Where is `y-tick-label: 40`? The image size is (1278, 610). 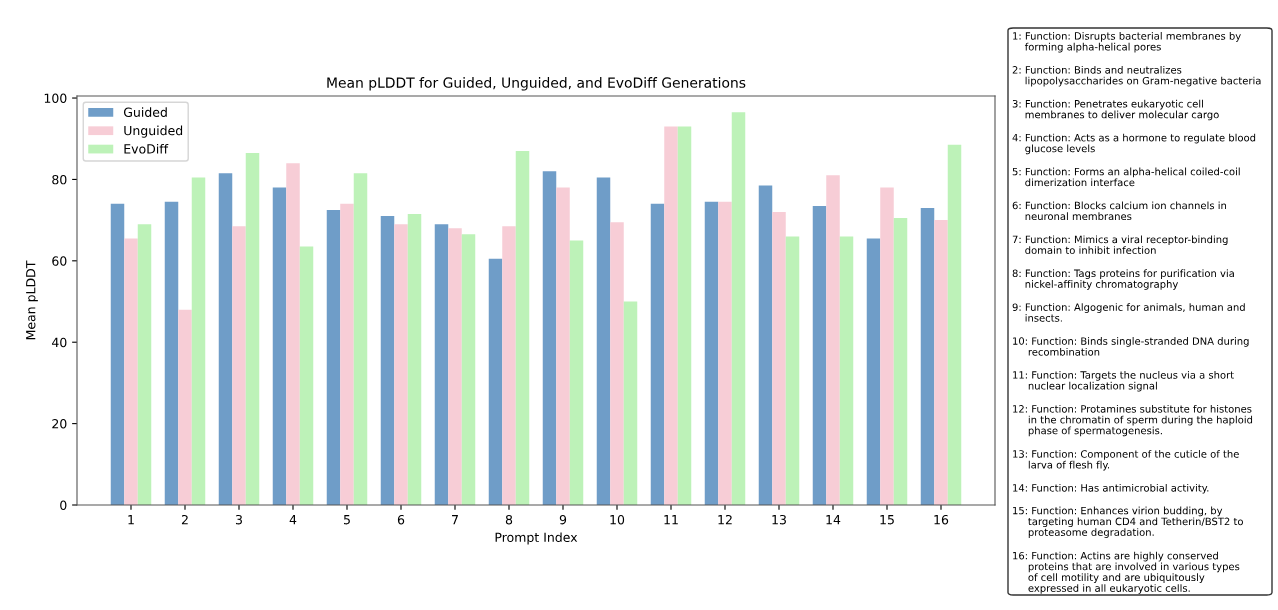
y-tick-label: 40 is located at coordinates (59, 342).